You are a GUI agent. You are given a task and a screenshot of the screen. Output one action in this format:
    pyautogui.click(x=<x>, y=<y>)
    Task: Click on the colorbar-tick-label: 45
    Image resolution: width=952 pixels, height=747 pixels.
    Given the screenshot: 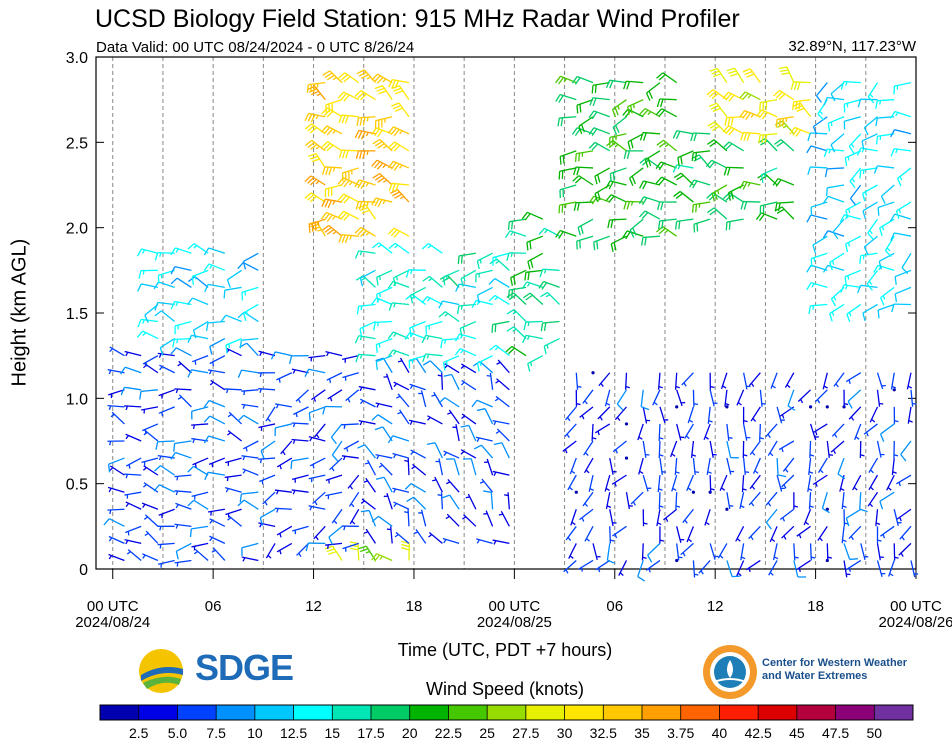 What is the action you would take?
    pyautogui.click(x=797, y=733)
    